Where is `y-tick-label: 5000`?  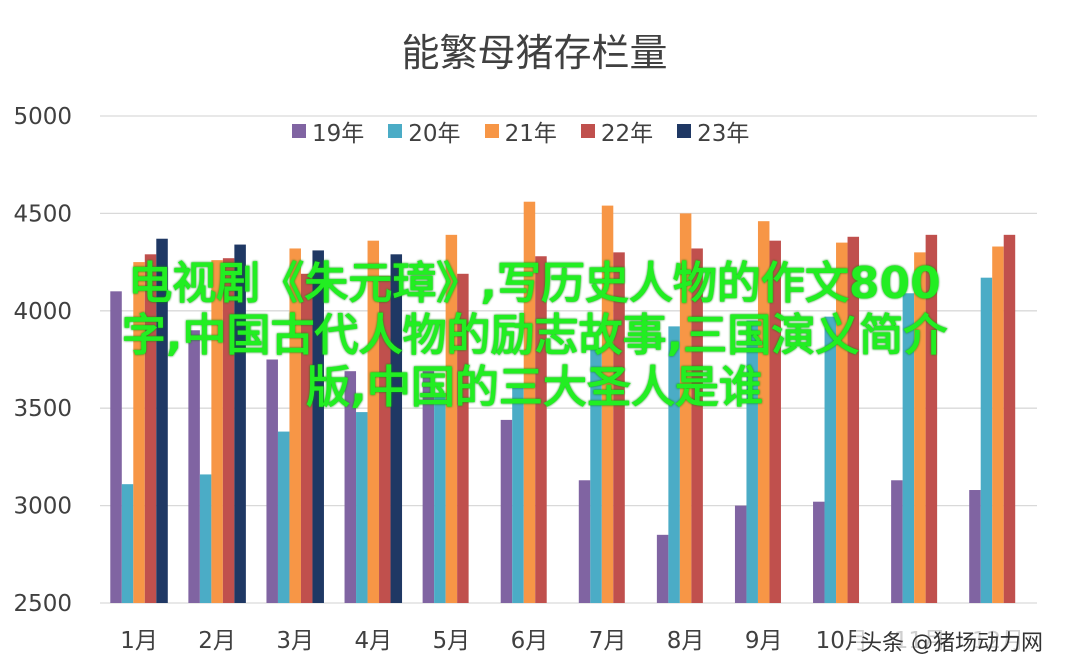 y-tick-label: 5000 is located at coordinates (42, 117).